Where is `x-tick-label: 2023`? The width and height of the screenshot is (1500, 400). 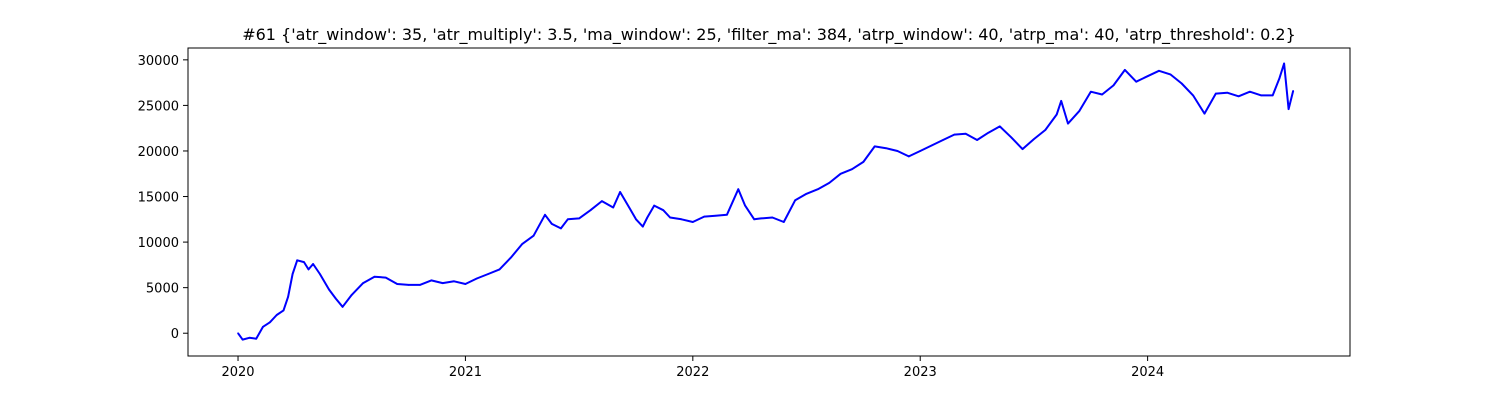
x-tick-label: 2023 is located at coordinates (920, 372).